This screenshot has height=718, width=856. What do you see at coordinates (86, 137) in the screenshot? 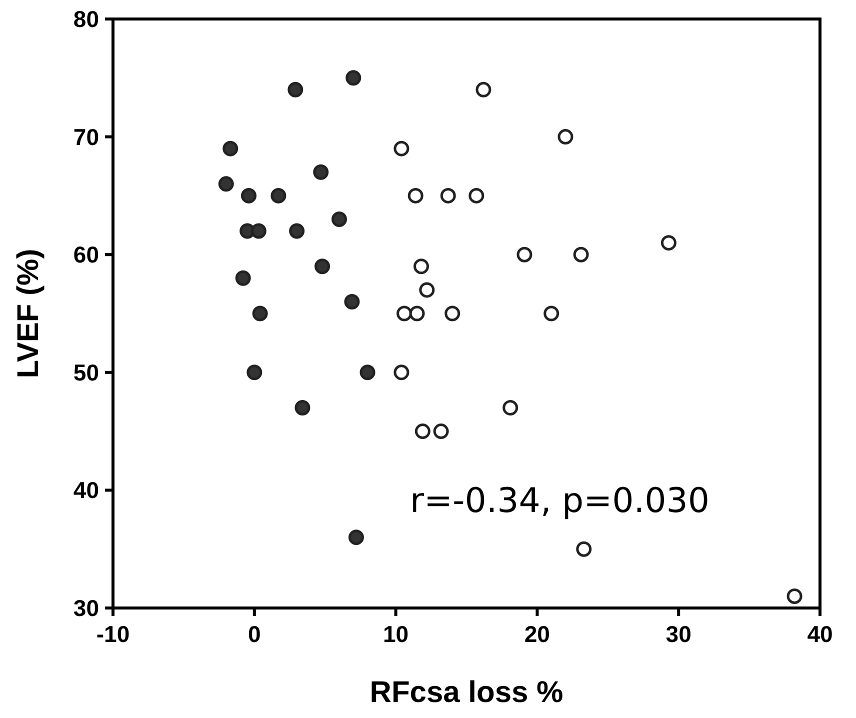
I see `y-tick-label: 70` at bounding box center [86, 137].